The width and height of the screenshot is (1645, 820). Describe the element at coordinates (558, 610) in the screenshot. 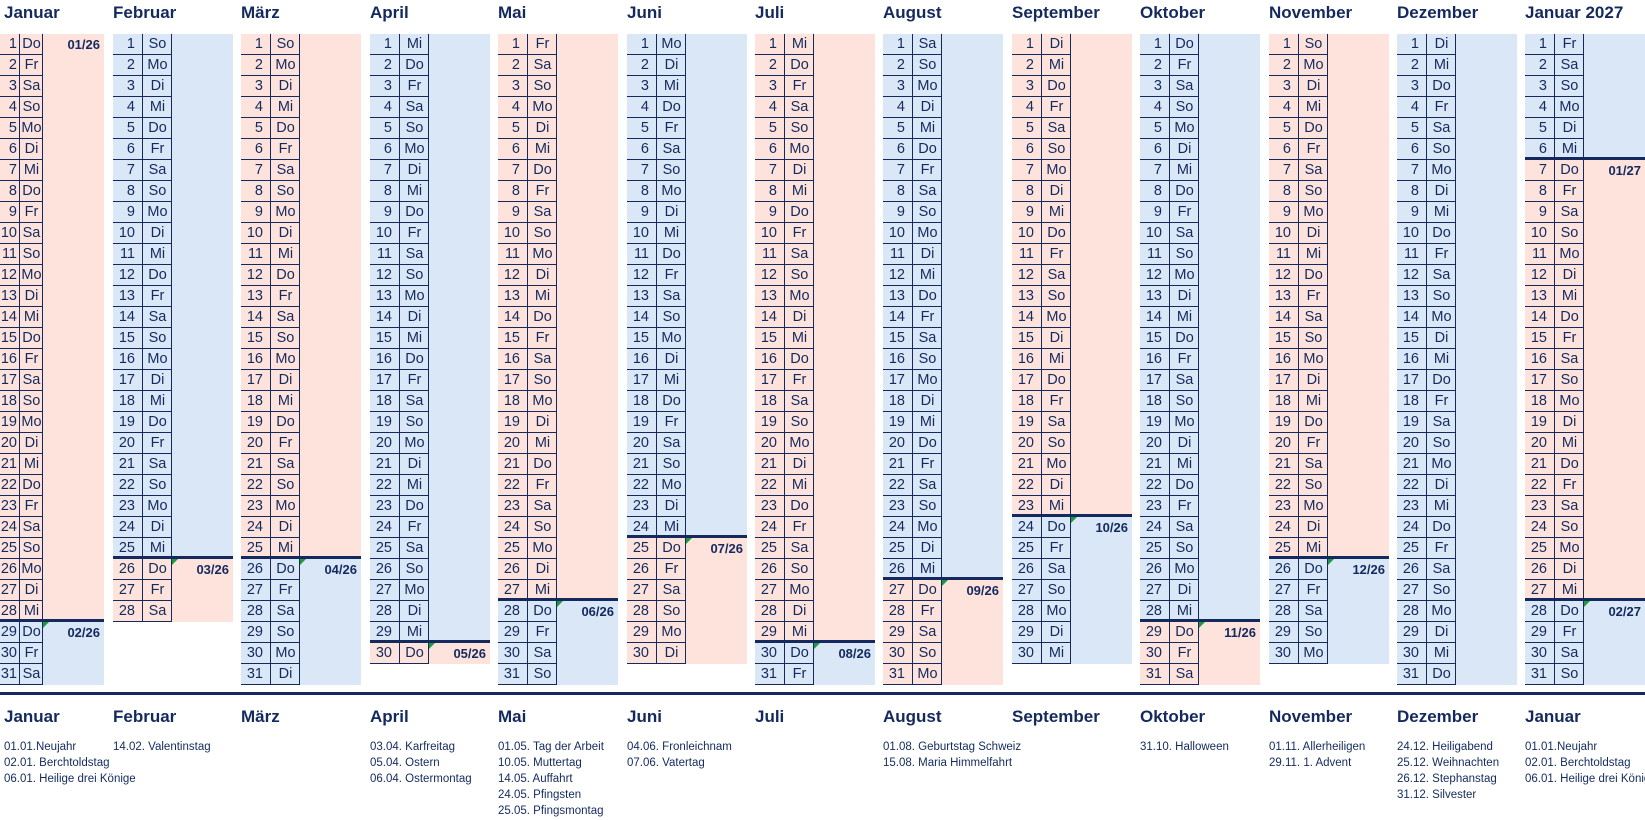

I see `day-row: 28 06/26` at that location.